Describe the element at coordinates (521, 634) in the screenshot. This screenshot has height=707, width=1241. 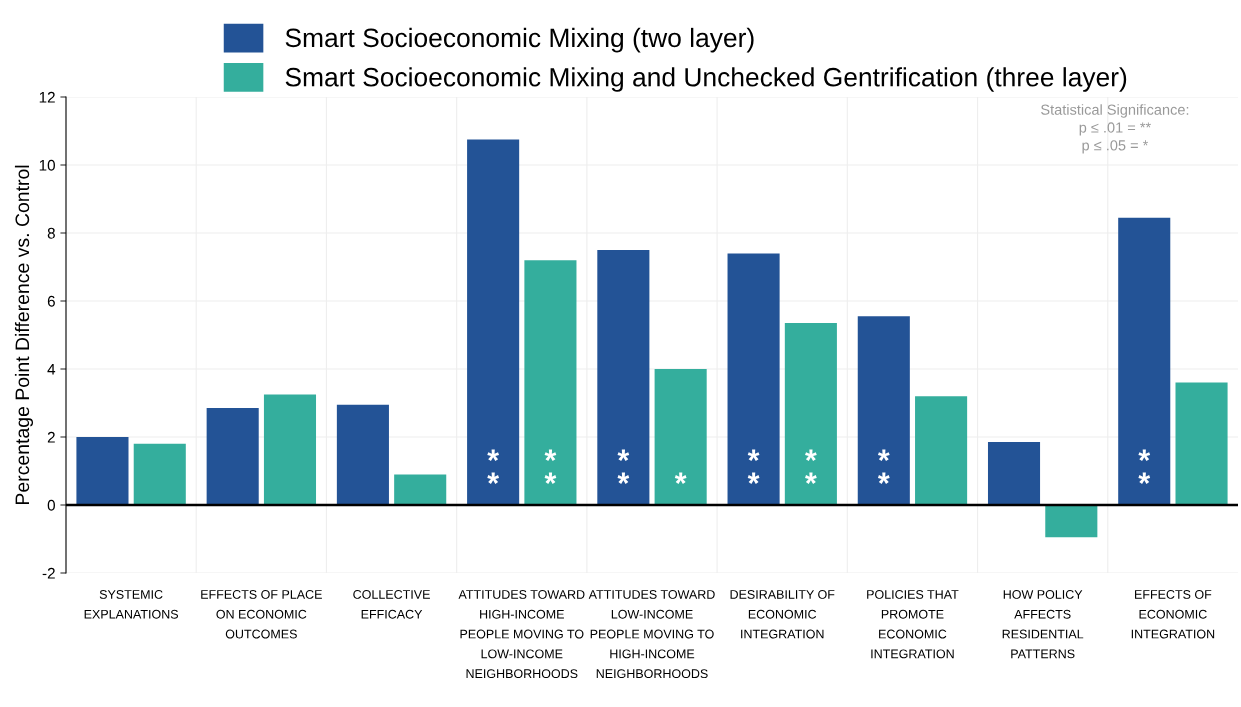
I see `x-tick-label: ATTITUDES TOWARD HIGH-INCOME PEOPLE MOVING TO LOW-INCOME NEIGHBORHOODS` at that location.